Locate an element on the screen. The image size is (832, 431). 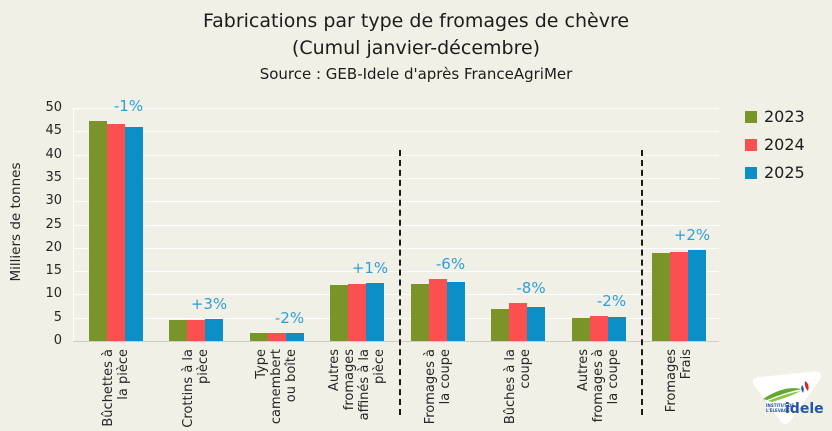
x-category-label-4: Fromages à la coupe is located at coordinates (437, 387).